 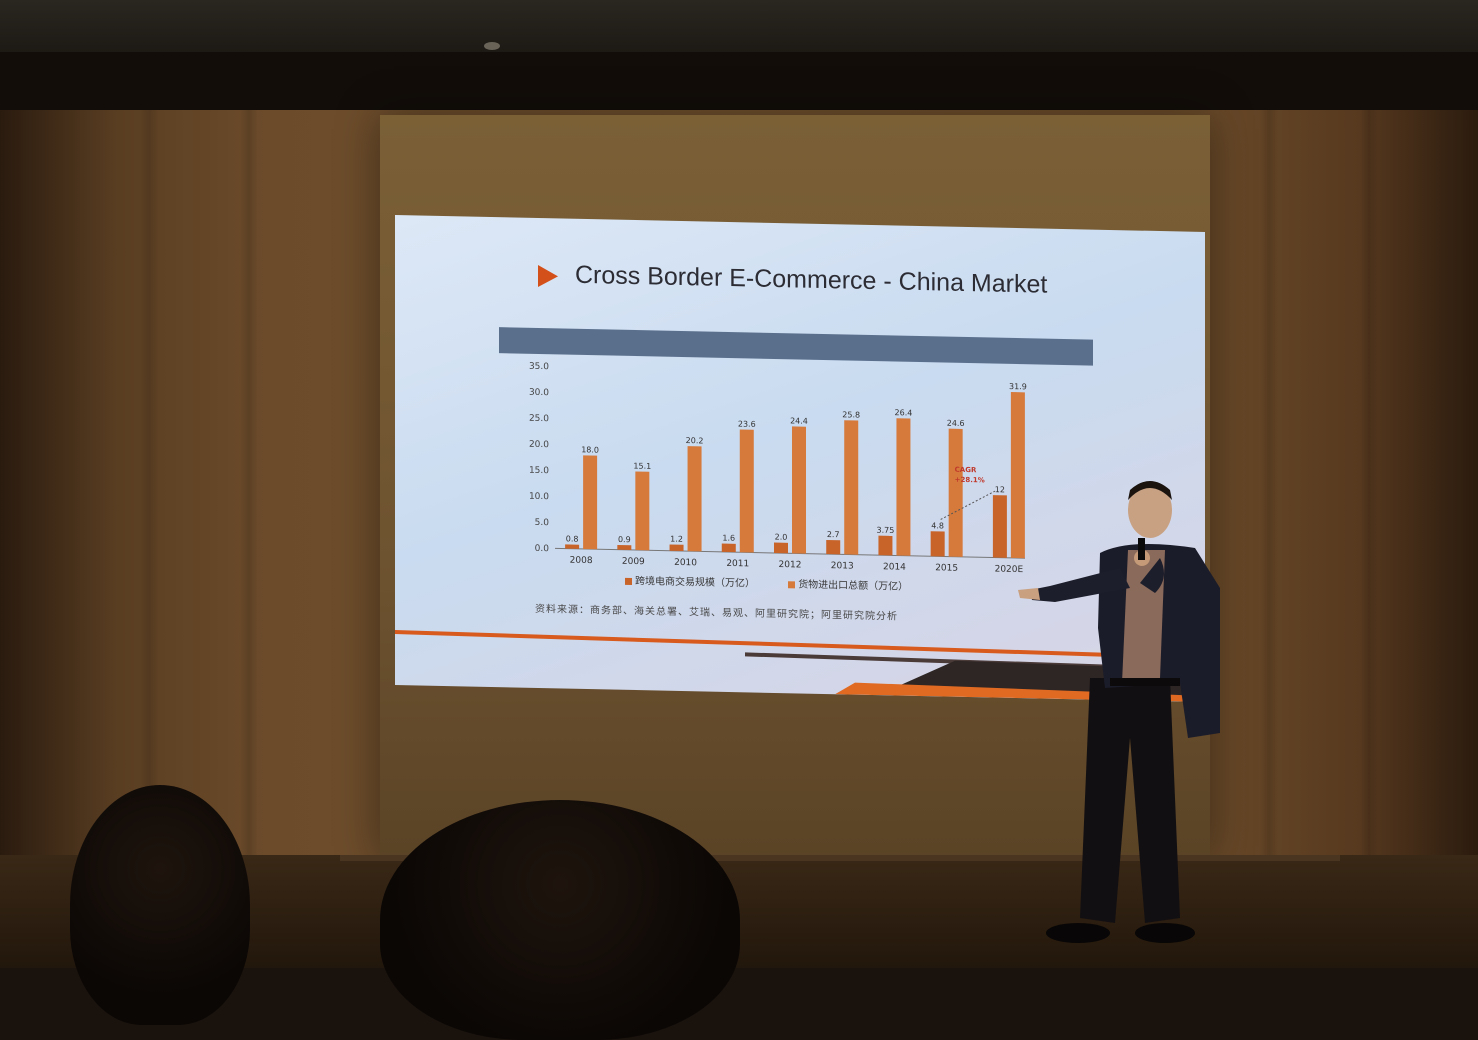 I want to click on bar-data-label: 0.9, so click(x=624, y=539).